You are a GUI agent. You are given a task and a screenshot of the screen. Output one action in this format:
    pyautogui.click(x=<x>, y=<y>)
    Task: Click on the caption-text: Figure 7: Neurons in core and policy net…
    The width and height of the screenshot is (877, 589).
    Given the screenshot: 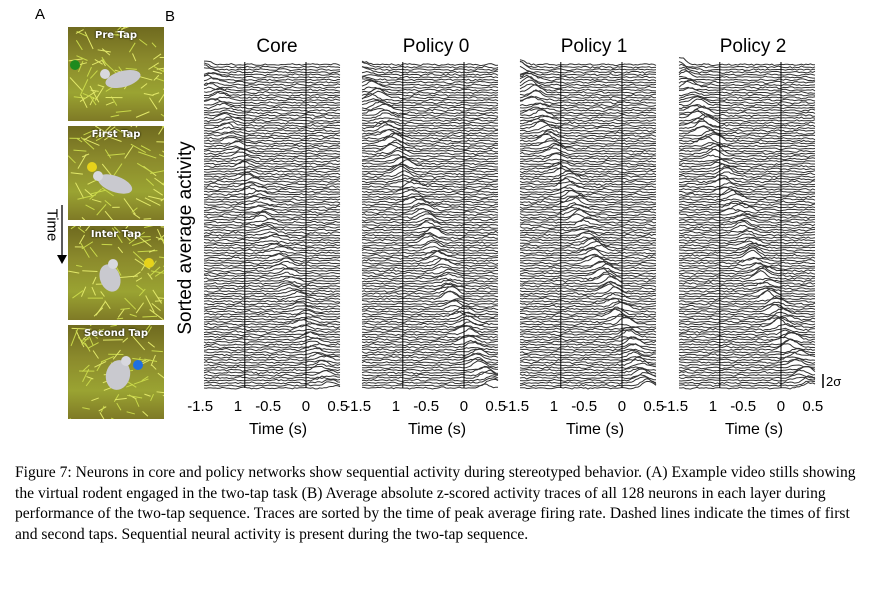 What is the action you would take?
    pyautogui.click(x=435, y=503)
    